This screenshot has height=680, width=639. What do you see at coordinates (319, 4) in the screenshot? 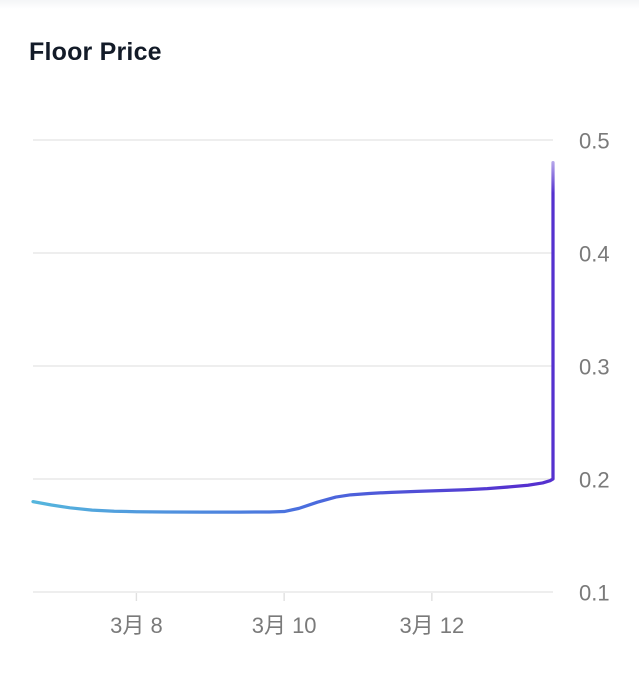
I see `page-top-edge` at bounding box center [319, 4].